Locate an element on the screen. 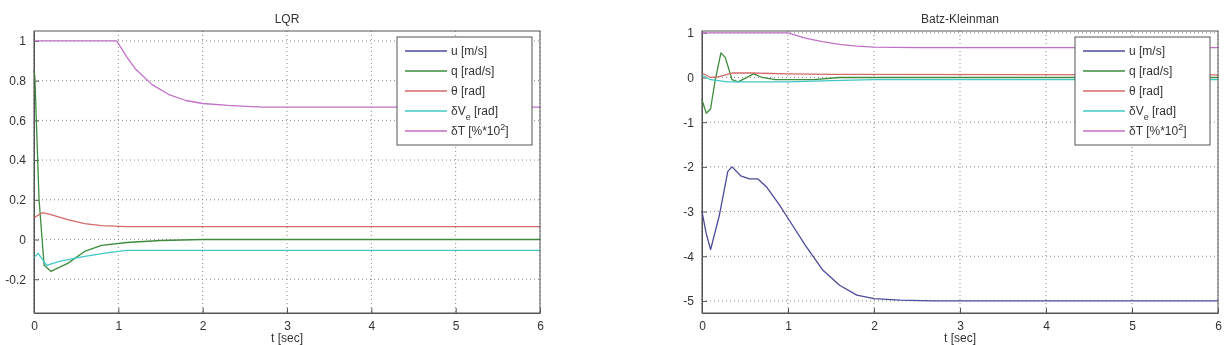 The width and height of the screenshot is (1228, 345). y-tick-label: -5 is located at coordinates (689, 301).